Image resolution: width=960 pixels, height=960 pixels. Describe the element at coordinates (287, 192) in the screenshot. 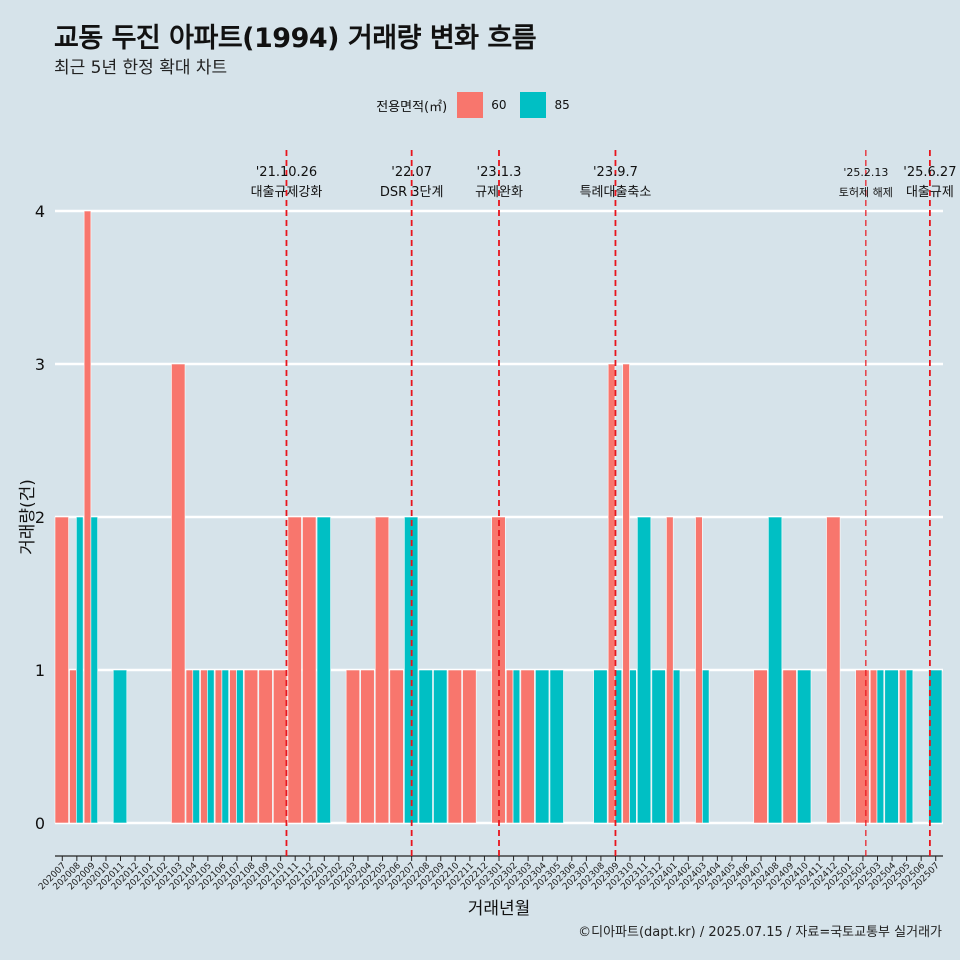

I see `event-label: 대출규제강화` at that location.